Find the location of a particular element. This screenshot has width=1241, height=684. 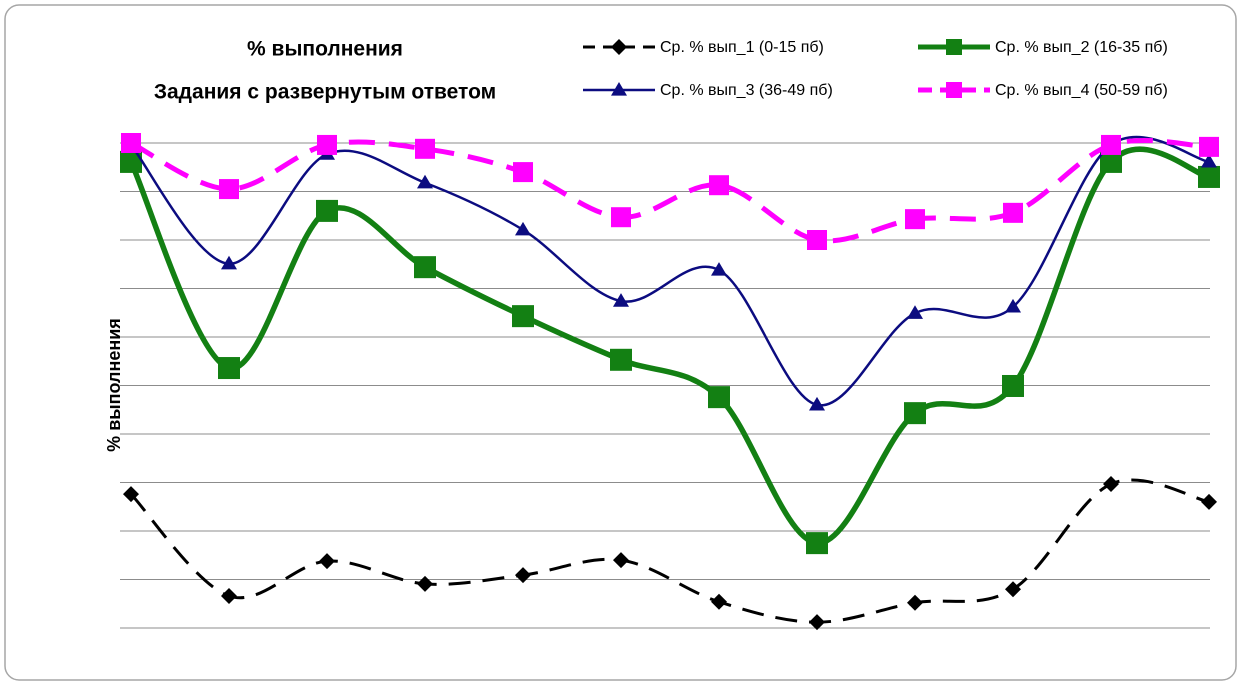

legend-label: Ср. % вып_1 (0-15 пб) is located at coordinates (742, 47).